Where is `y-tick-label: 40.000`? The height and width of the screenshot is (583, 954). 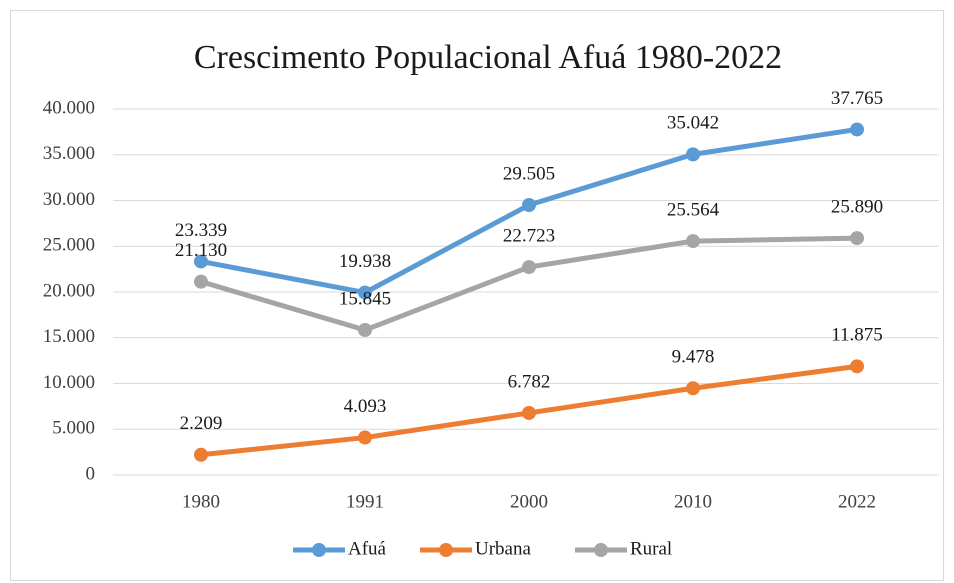
y-tick-label: 40.000 is located at coordinates (69, 107).